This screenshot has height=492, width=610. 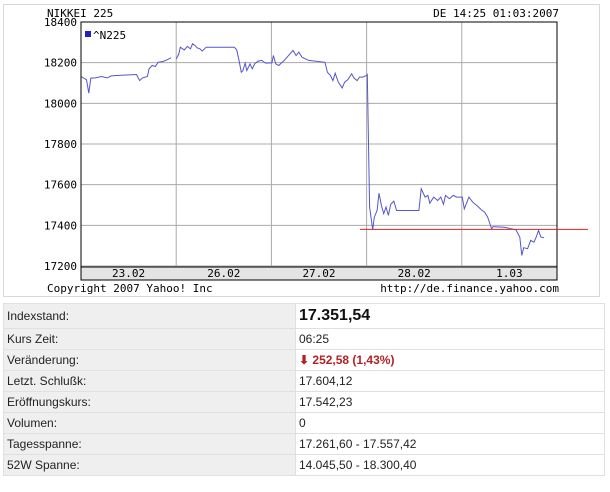 What do you see at coordinates (149, 360) in the screenshot?
I see `quote-label: Veränderung:` at bounding box center [149, 360].